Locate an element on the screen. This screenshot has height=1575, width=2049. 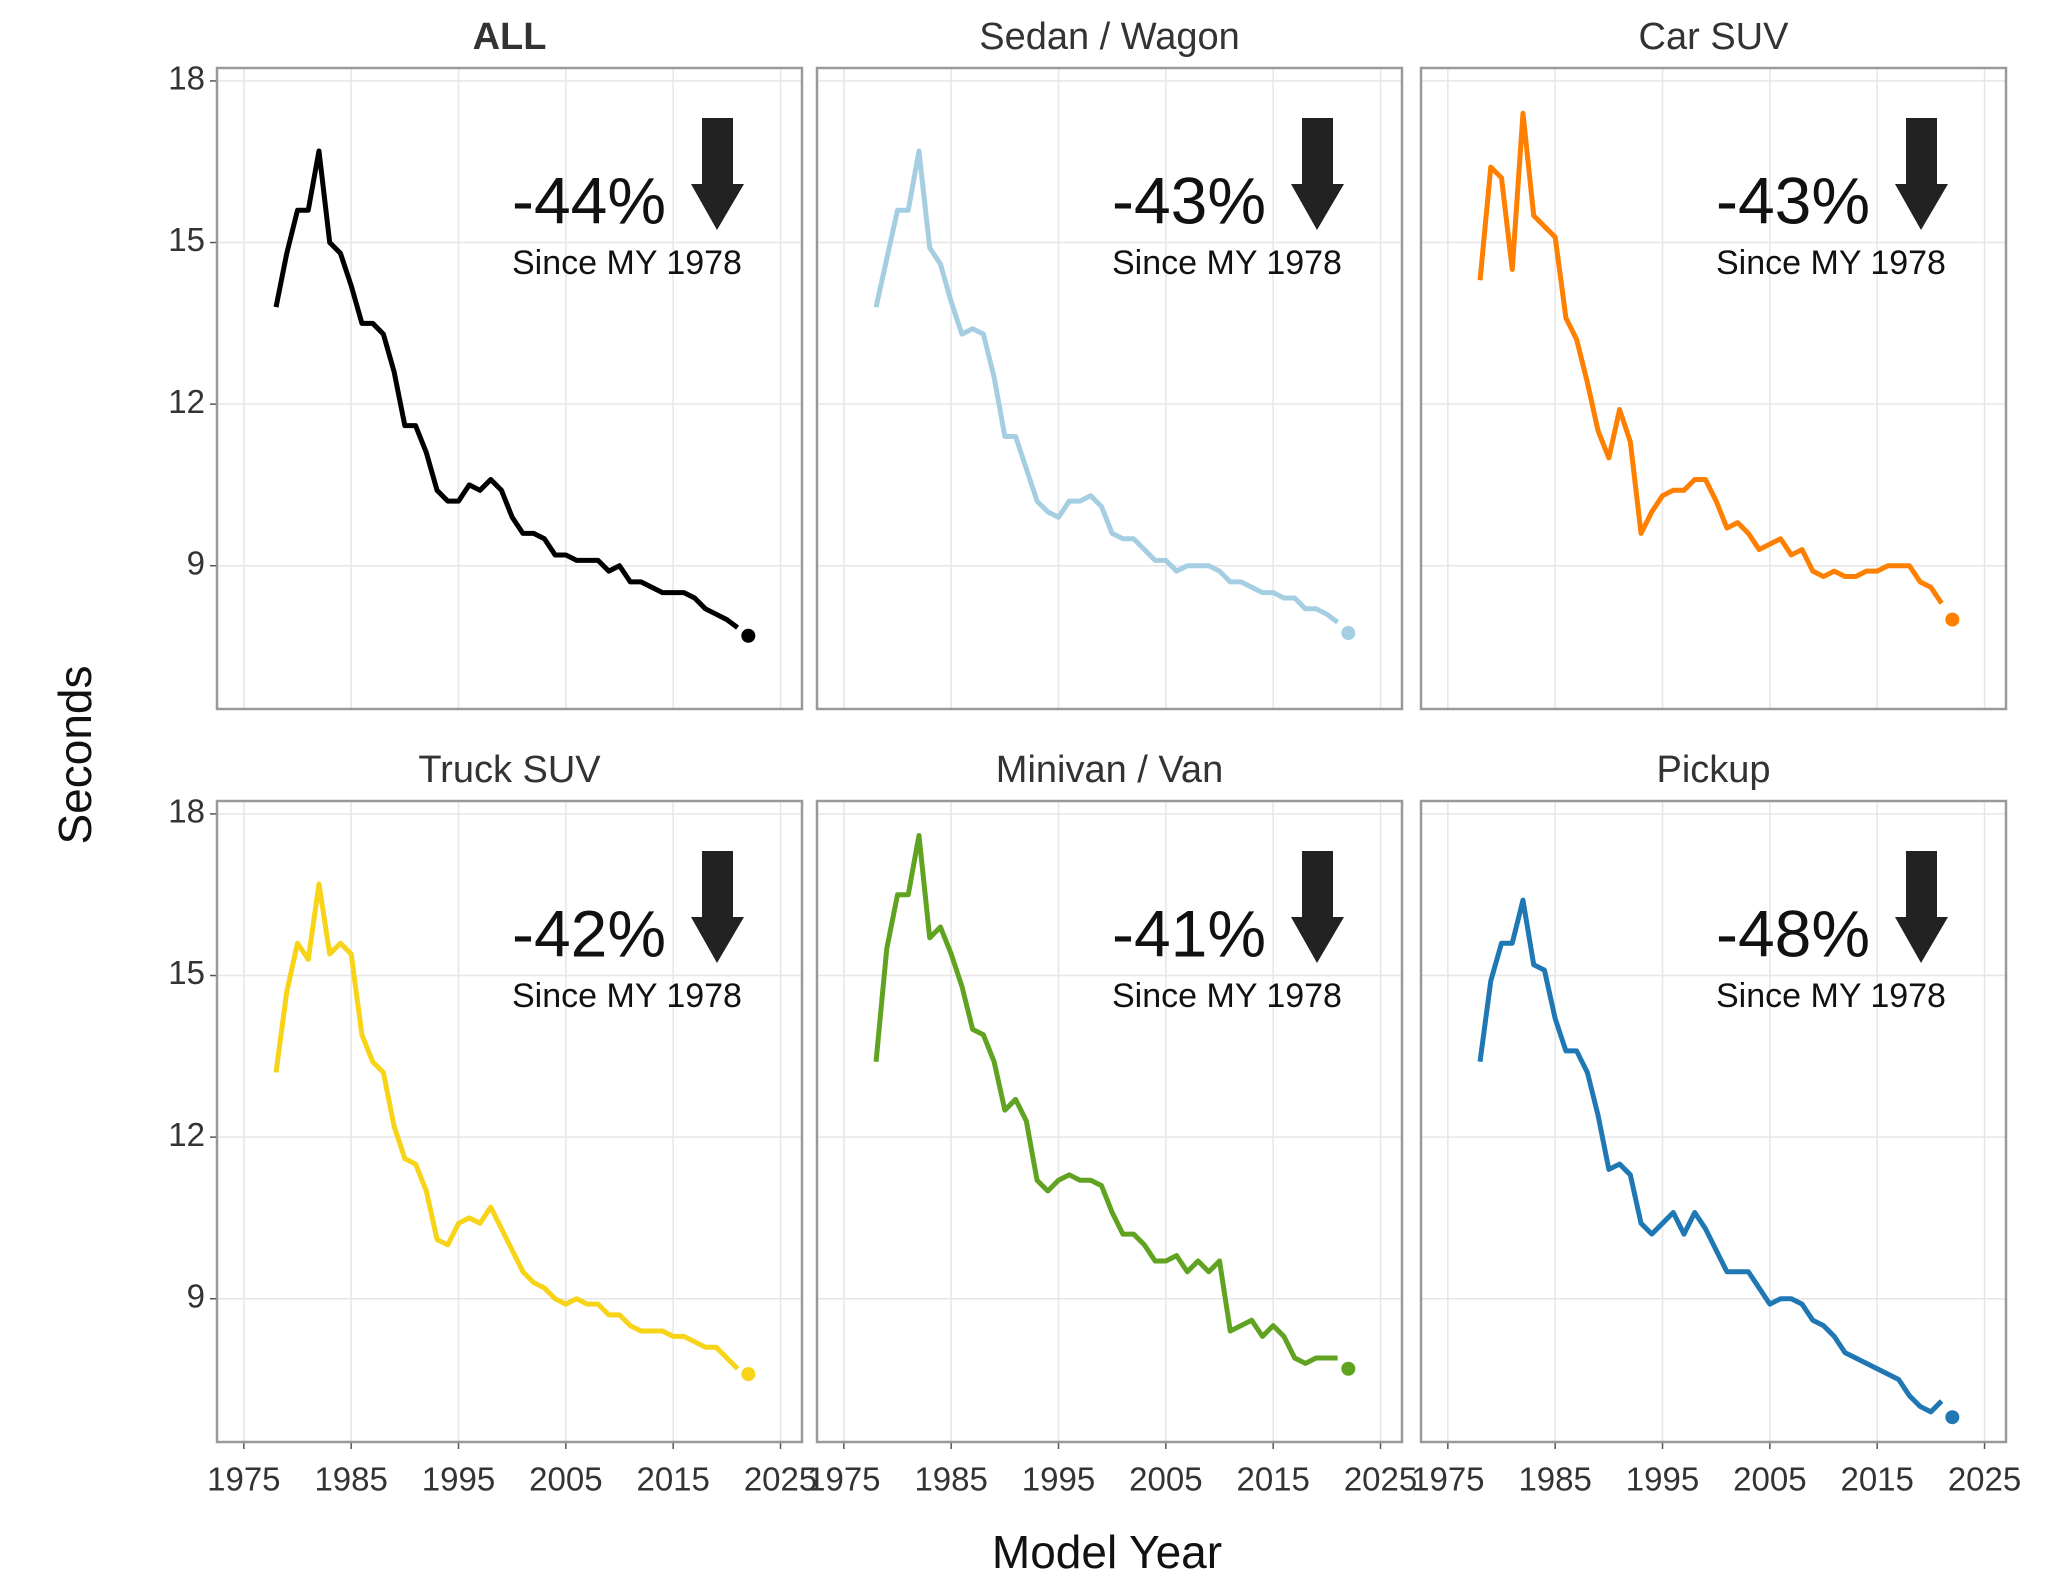
panel-title: Pickup is located at coordinates (1713, 770).